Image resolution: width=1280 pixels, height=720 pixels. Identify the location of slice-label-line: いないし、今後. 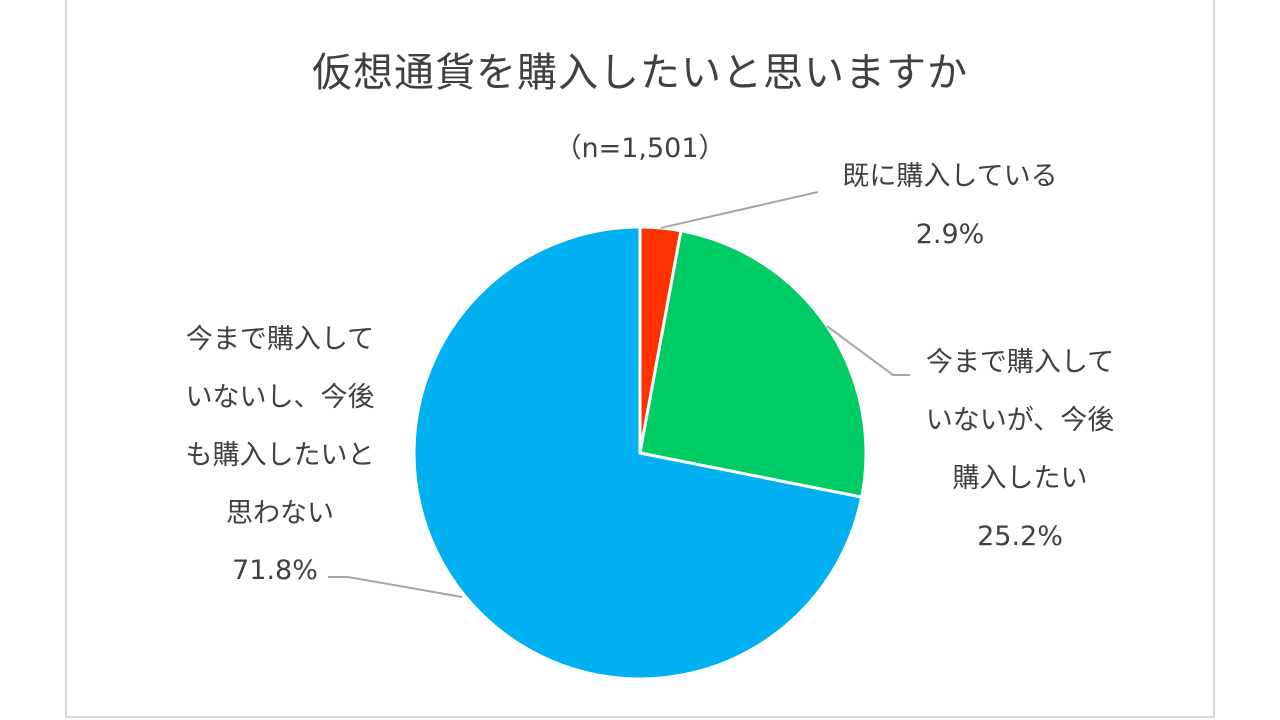
(280, 397).